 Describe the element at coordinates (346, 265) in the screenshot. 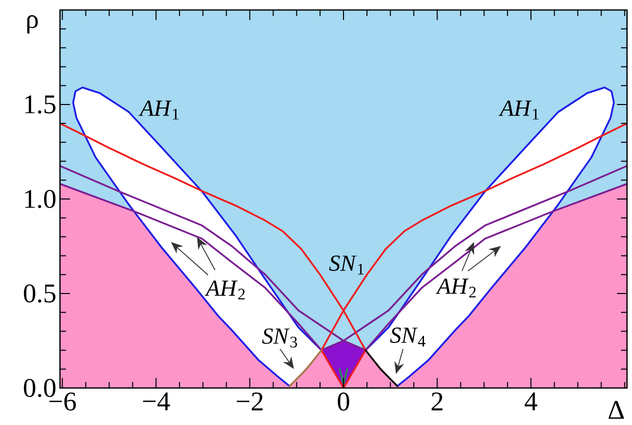

I see `annotation: SN$_{1}$` at that location.